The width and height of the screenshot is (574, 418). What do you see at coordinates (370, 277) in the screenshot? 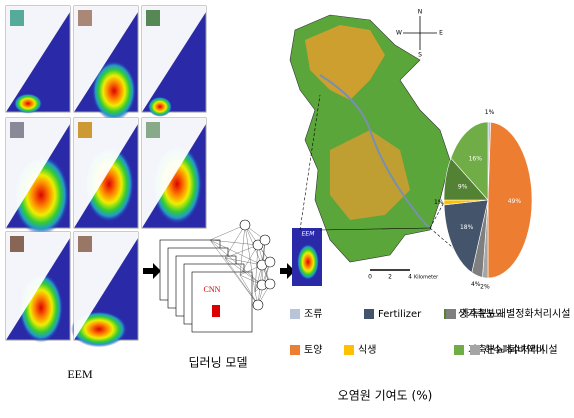
I see `scale-label: 0` at bounding box center [370, 277].